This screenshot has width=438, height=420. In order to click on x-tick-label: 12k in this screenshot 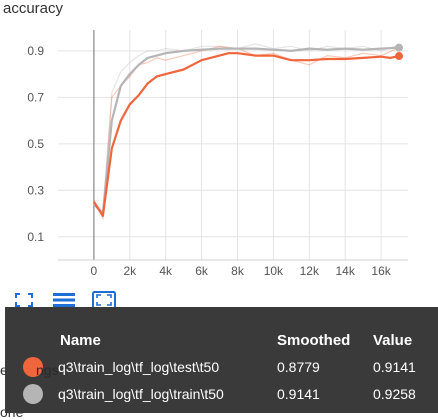, I will do `click(310, 271)`.